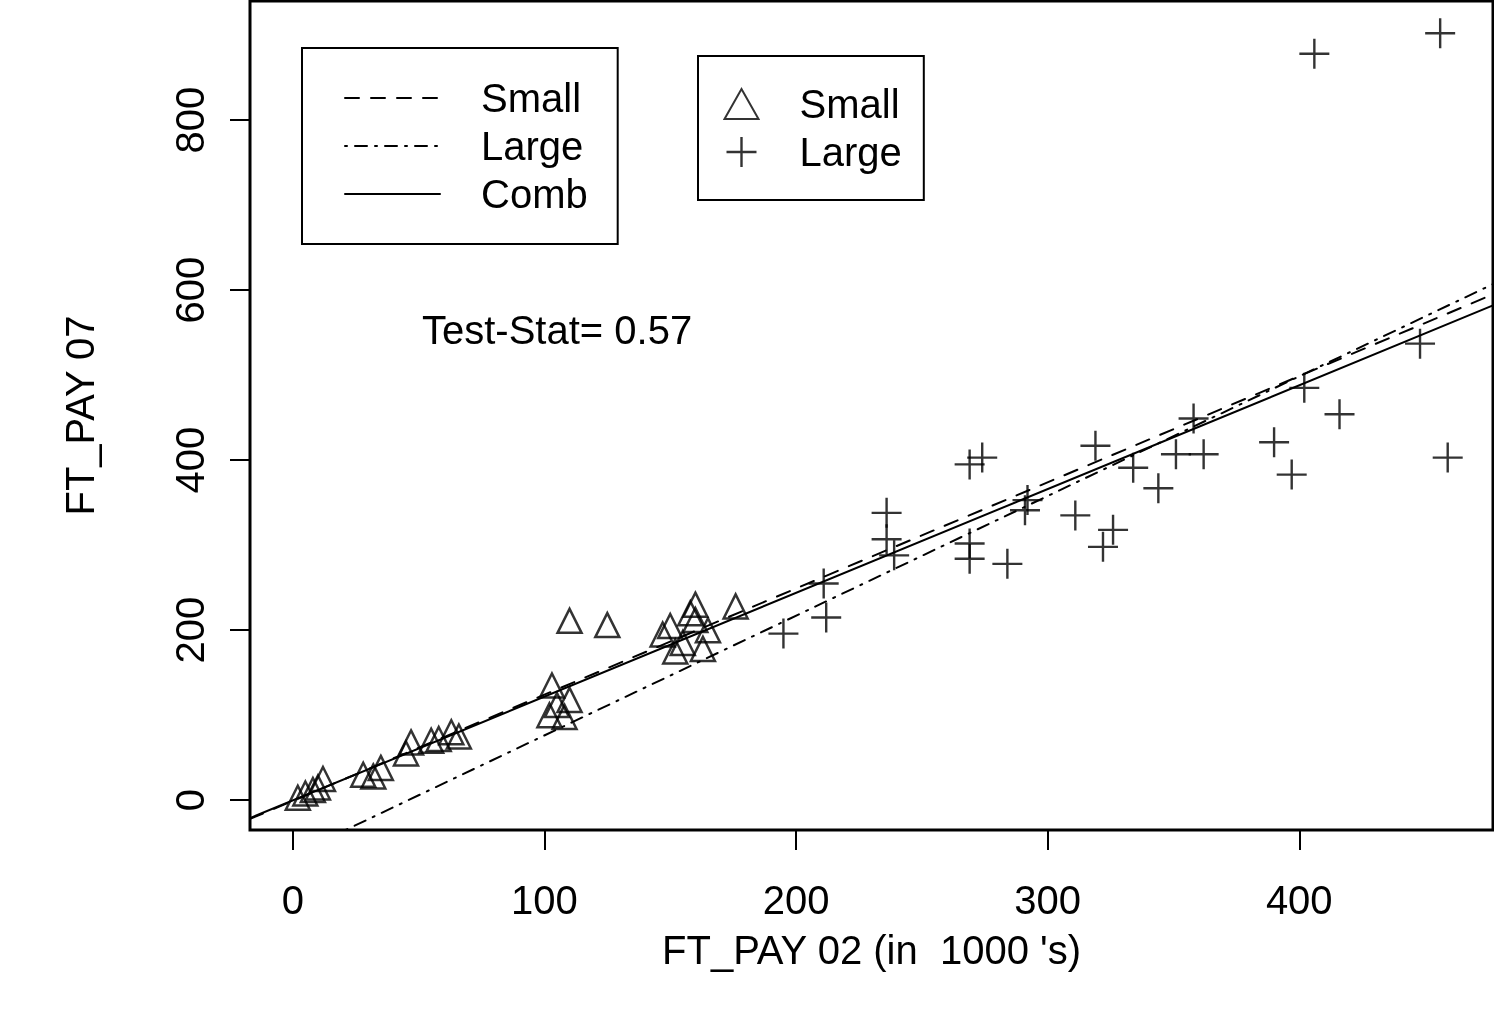  Describe the element at coordinates (190, 460) in the screenshot. I see `y-tick-label: 400` at that location.